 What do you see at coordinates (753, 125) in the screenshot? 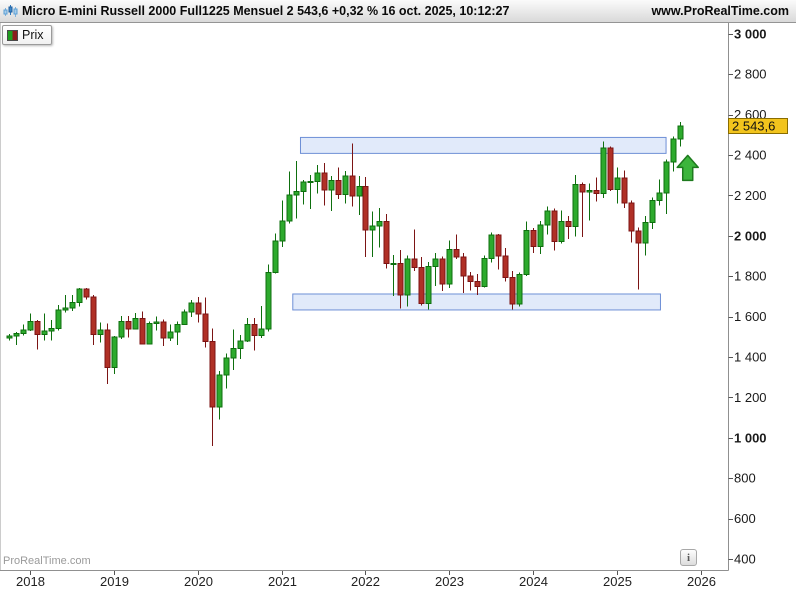
I see `current-price-text: 2 543,6` at bounding box center [753, 125].